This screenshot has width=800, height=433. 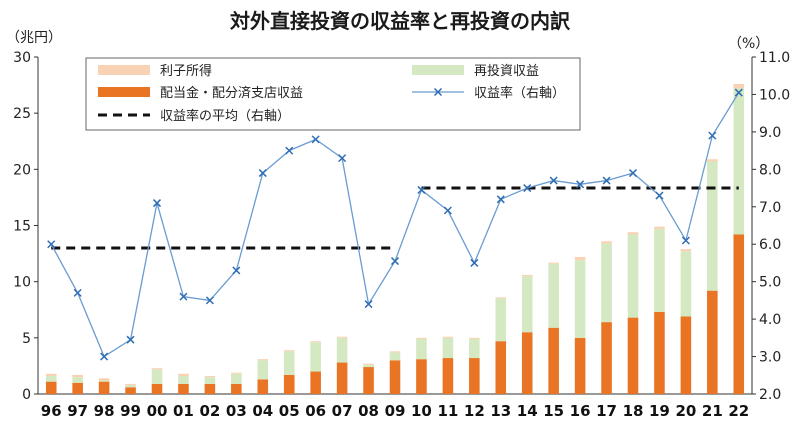 What do you see at coordinates (659, 411) in the screenshot?
I see `x-tick-label: 19` at bounding box center [659, 411].